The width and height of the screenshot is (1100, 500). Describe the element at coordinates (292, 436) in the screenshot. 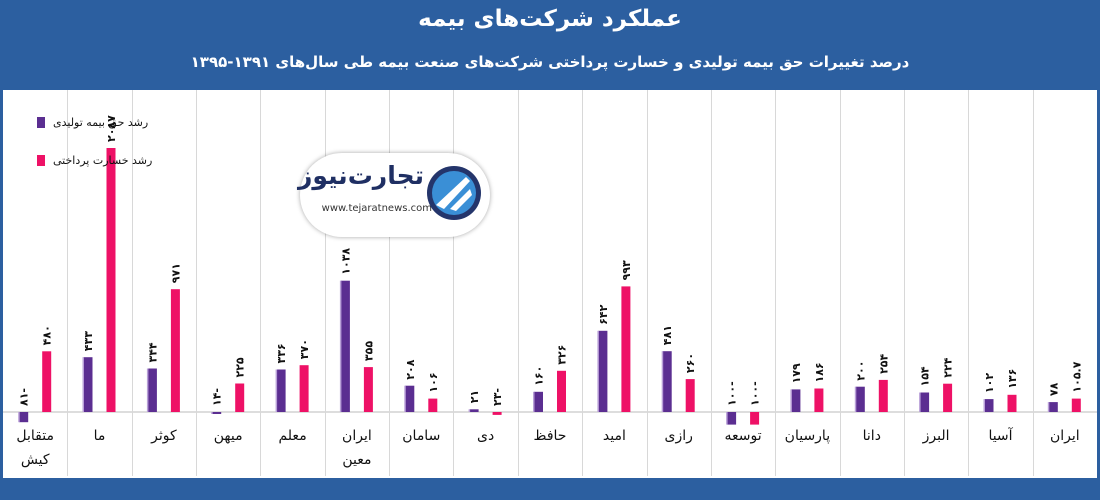

I see `category-label: معلم` at that location.